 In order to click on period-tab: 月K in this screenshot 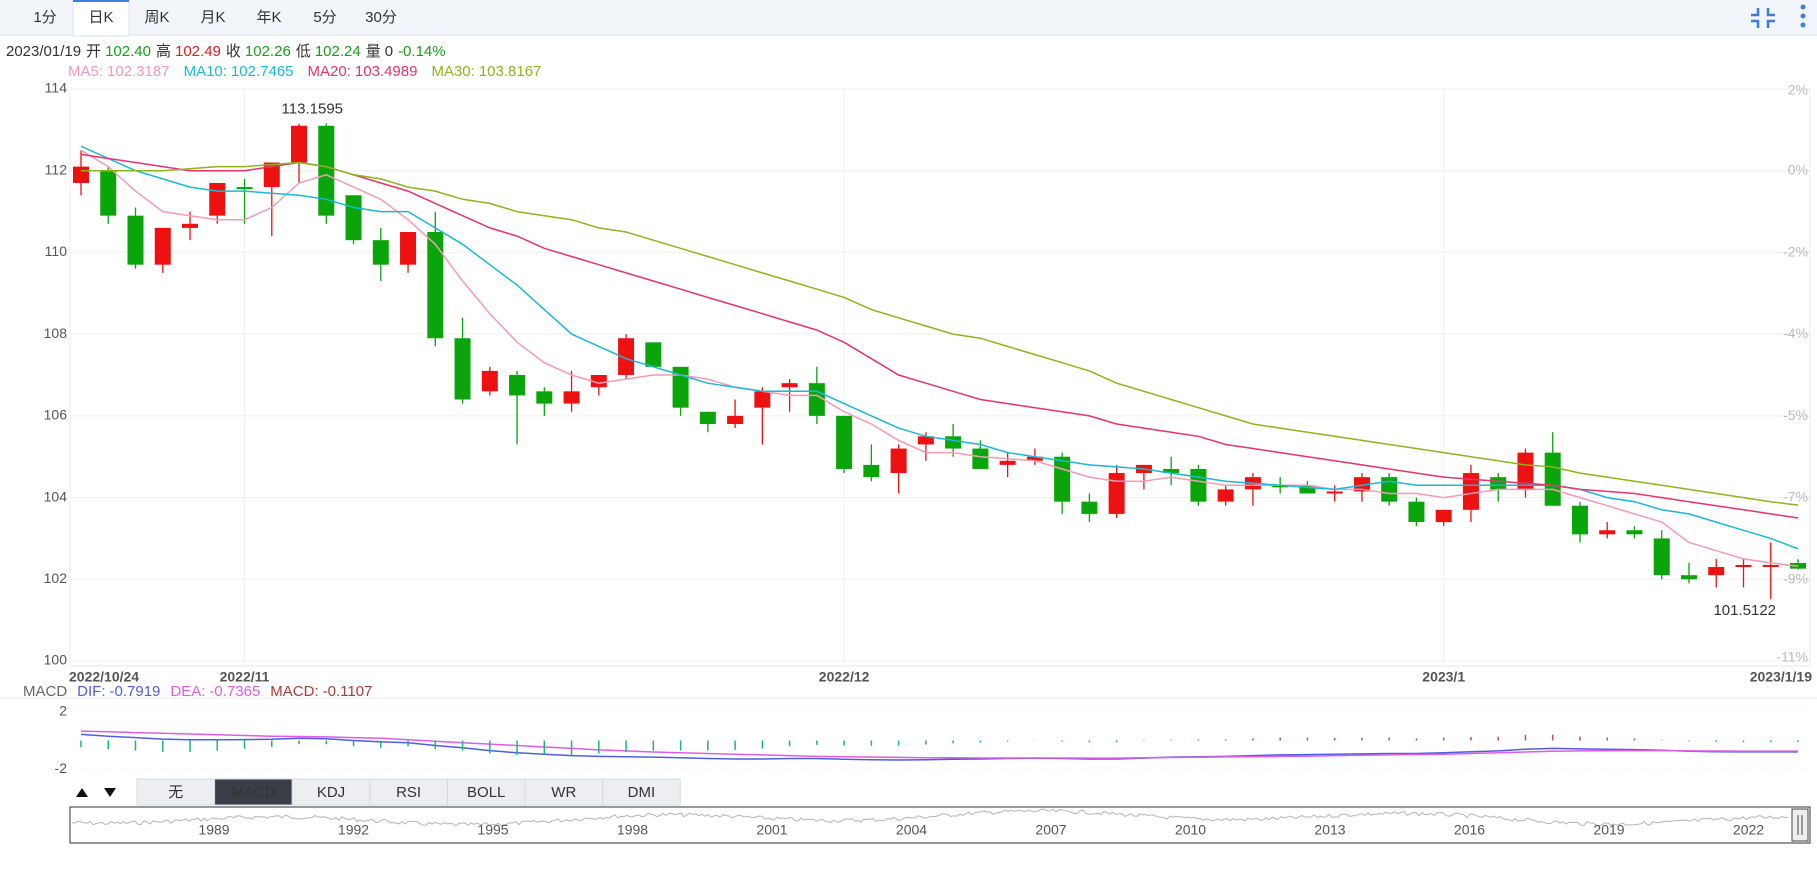, I will do `click(212, 17)`.